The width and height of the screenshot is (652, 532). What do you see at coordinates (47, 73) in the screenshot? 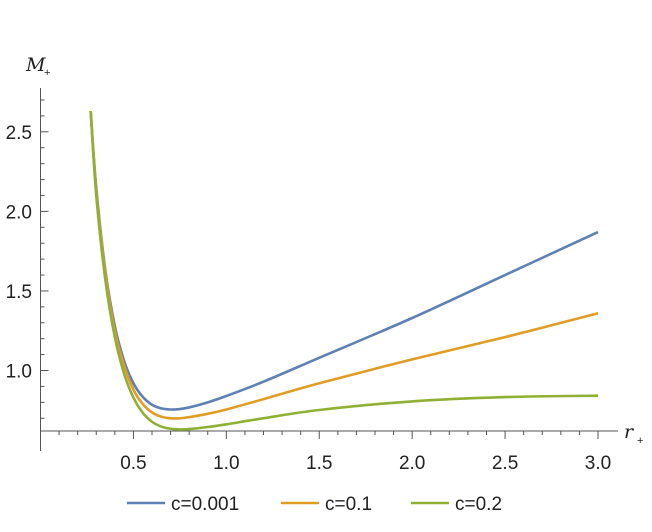
I see `y-axis-label-subscript: +` at bounding box center [47, 73].